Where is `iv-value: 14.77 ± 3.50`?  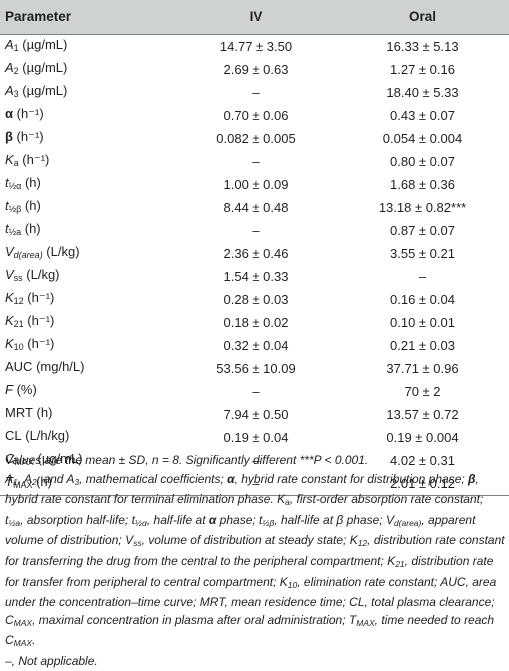 iv-value: 14.77 ± 3.50 is located at coordinates (256, 46).